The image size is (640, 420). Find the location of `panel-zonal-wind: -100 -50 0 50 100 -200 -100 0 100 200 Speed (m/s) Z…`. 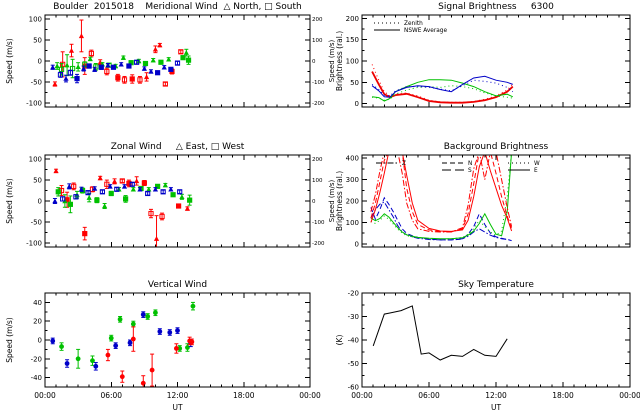

panel-zonal-wind: -100 -50 0 50 100 -200 -100 0 100 200 Speed (m/s) Z… is located at coordinates (170, 195).